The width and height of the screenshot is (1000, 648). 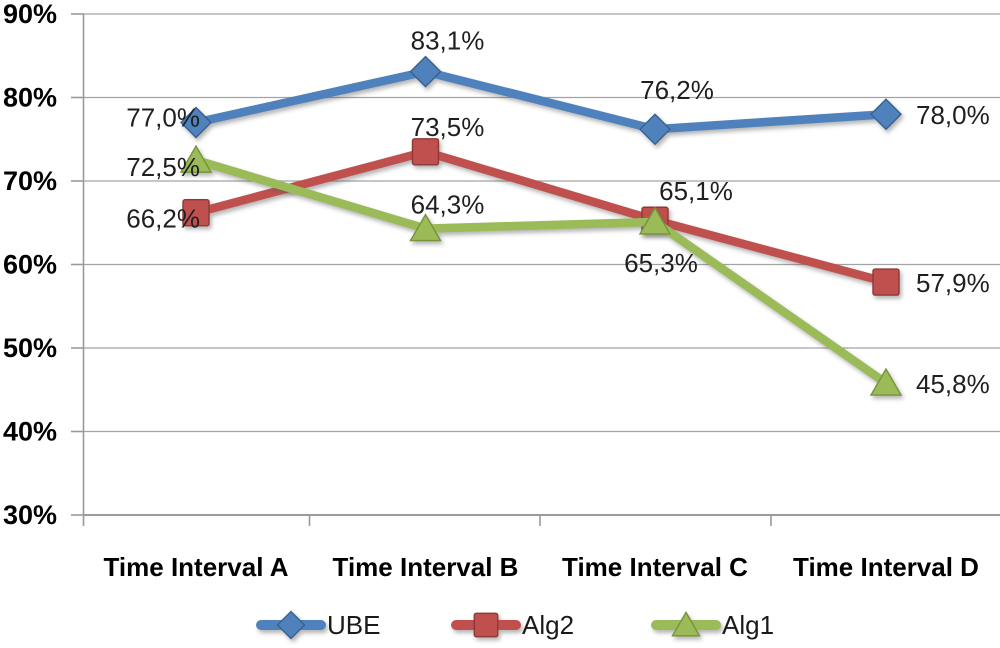 I want to click on data-label: 57,9%, so click(x=953, y=283).